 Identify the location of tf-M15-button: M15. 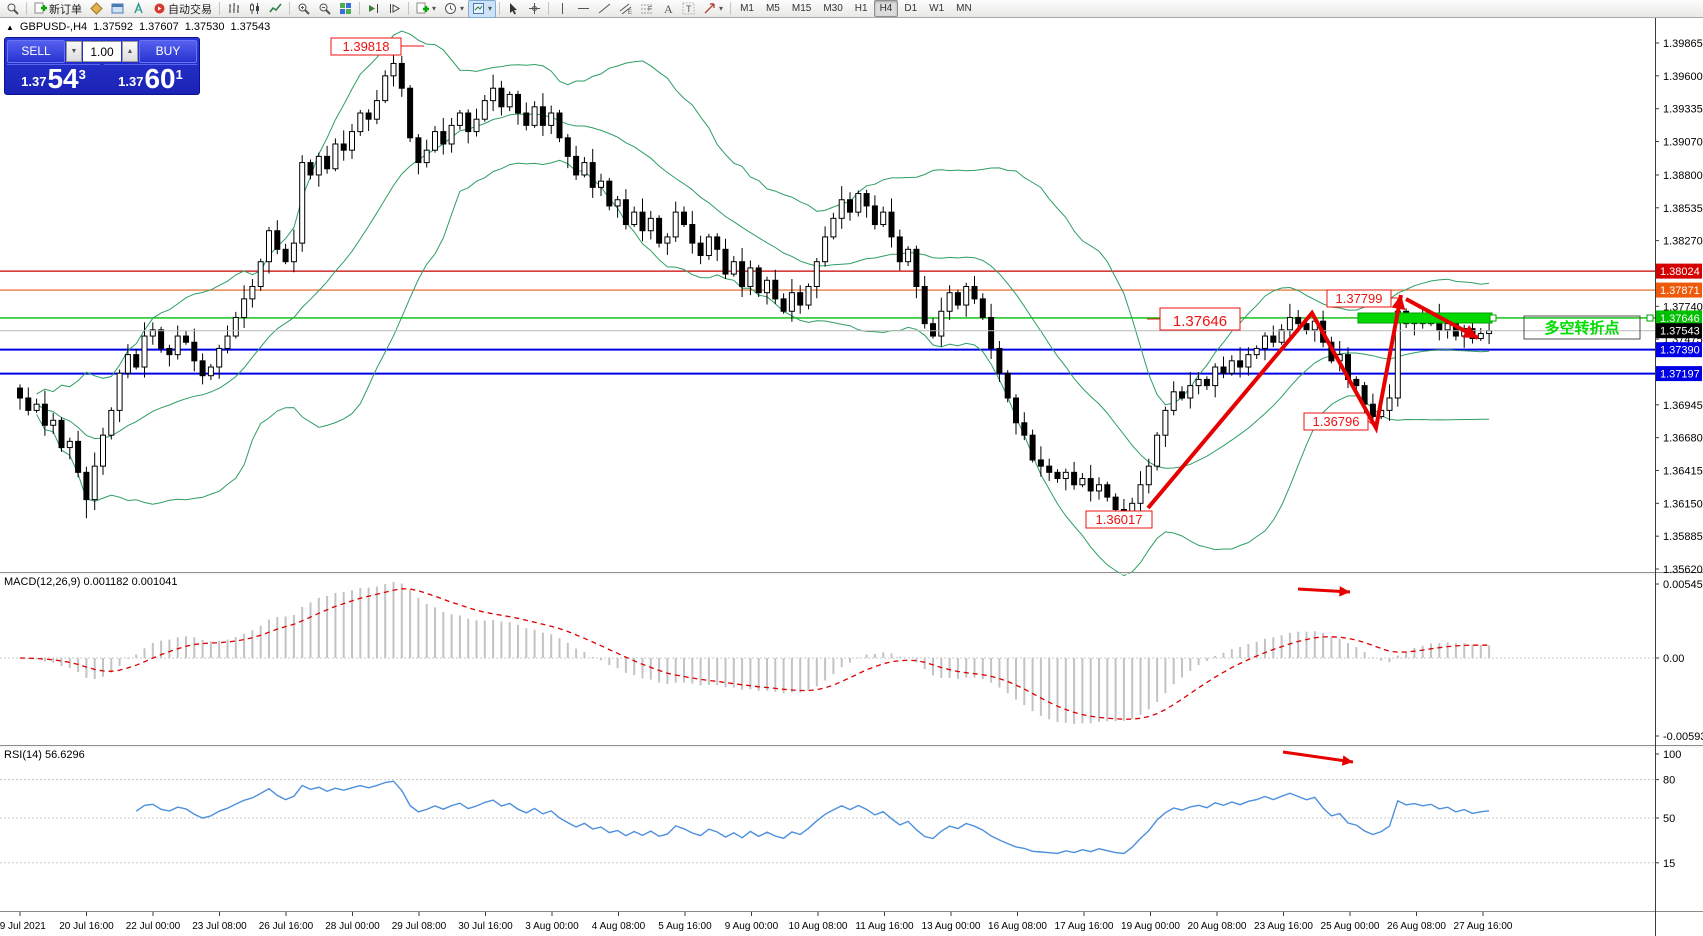
(801, 8).